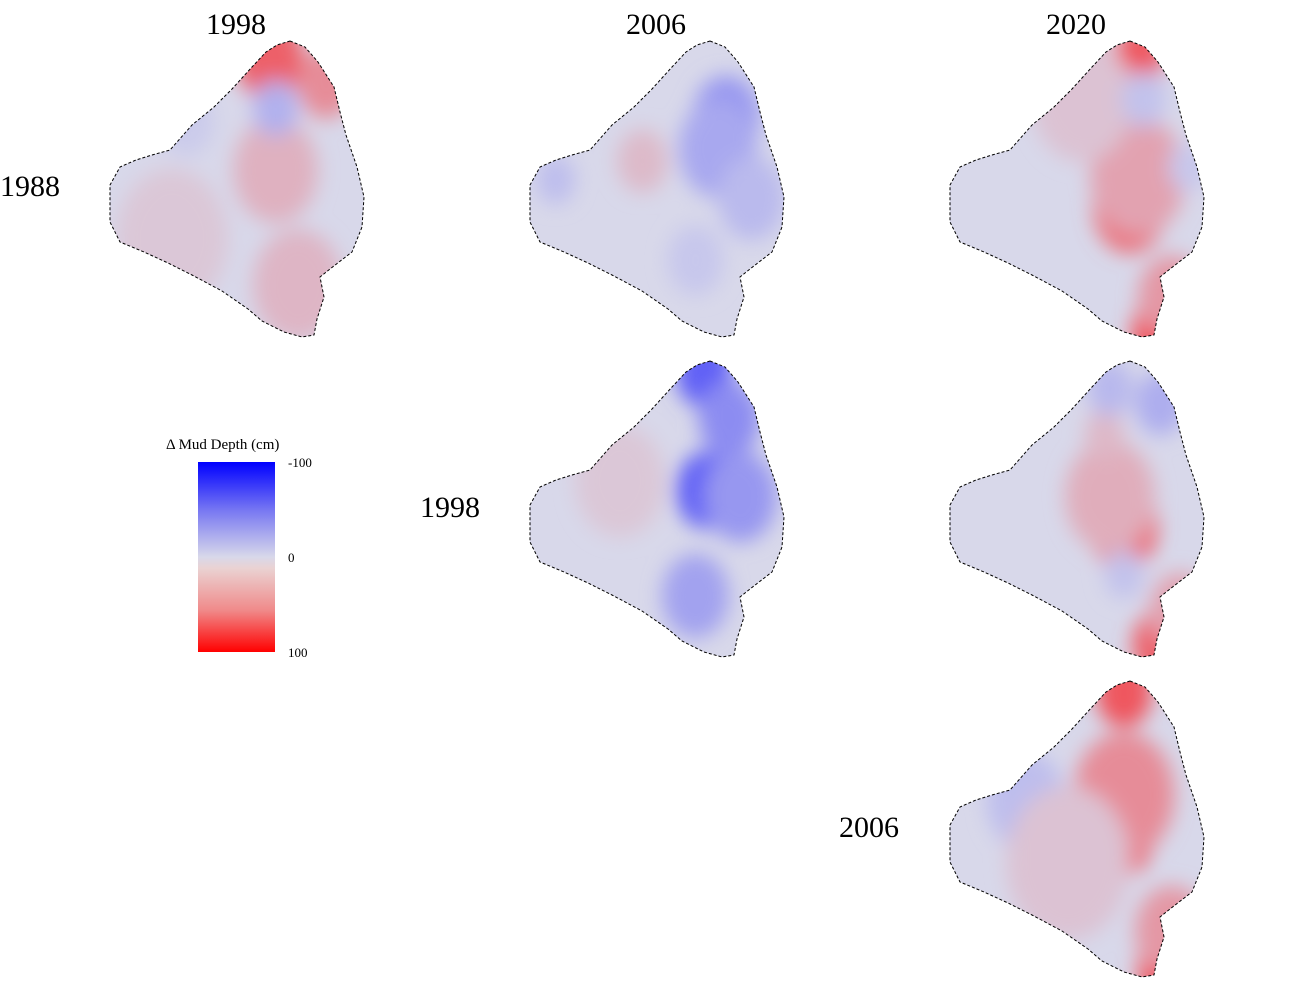  I want to click on map-panel-1988-1998, so click(237, 189).